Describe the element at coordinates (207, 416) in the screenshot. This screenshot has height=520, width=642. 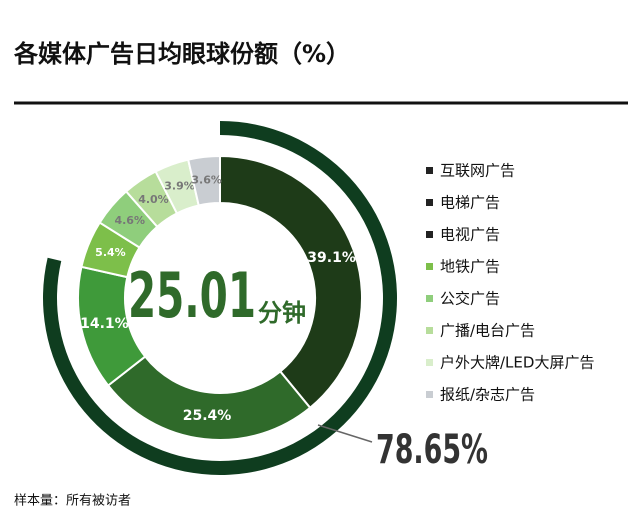
I see `slice-label: 25.4%` at that location.